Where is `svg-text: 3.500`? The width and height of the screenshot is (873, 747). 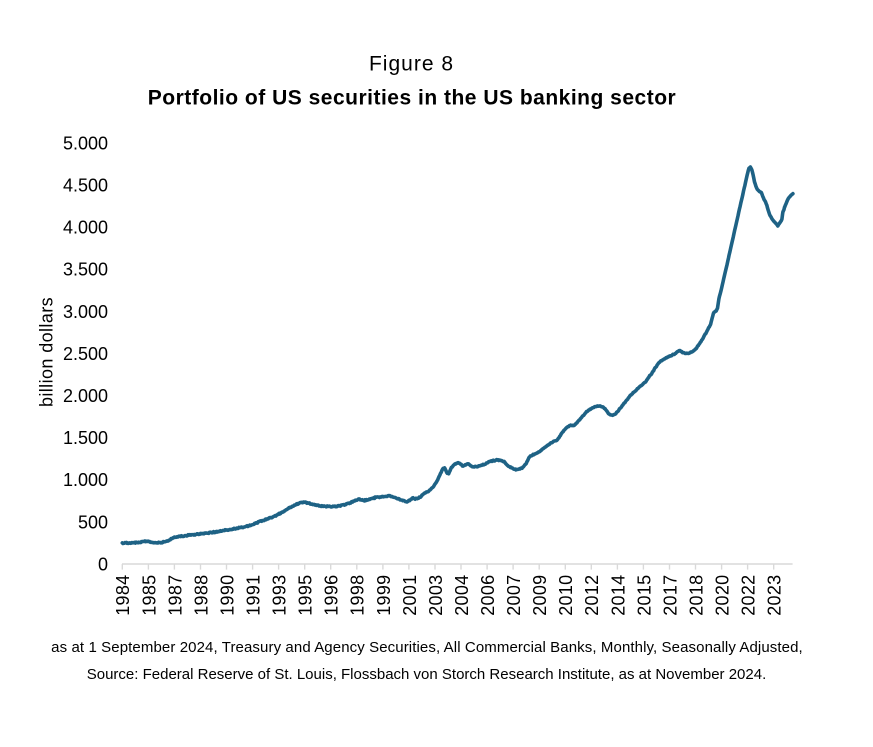
svg-text: 3.500 is located at coordinates (85, 270).